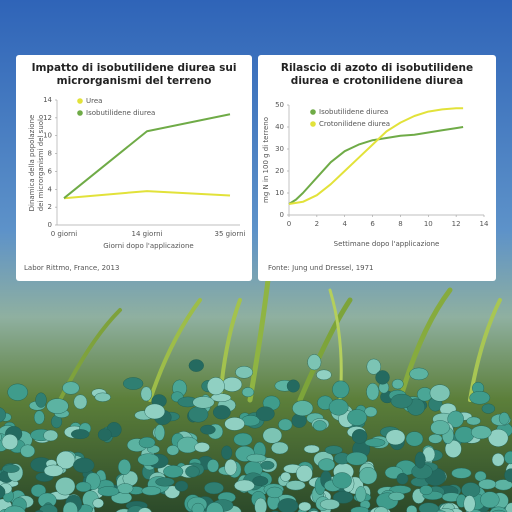 The image size is (512, 512). I want to click on y-tick-label: 0, so click(282, 215).